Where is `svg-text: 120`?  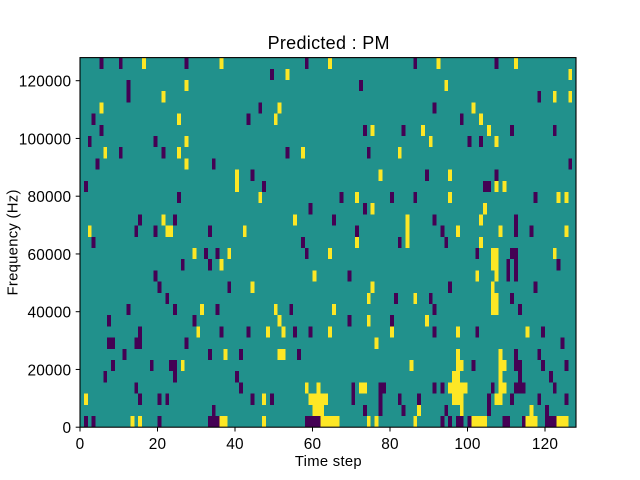 svg-text: 120 is located at coordinates (545, 444).